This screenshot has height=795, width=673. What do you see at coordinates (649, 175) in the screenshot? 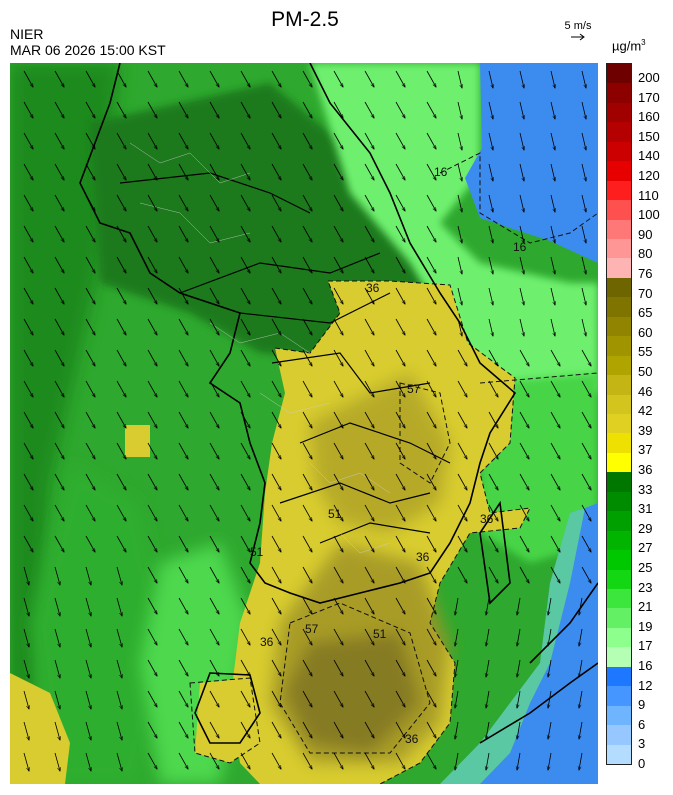
I see `colorbar-tick-label: 120` at bounding box center [649, 175].